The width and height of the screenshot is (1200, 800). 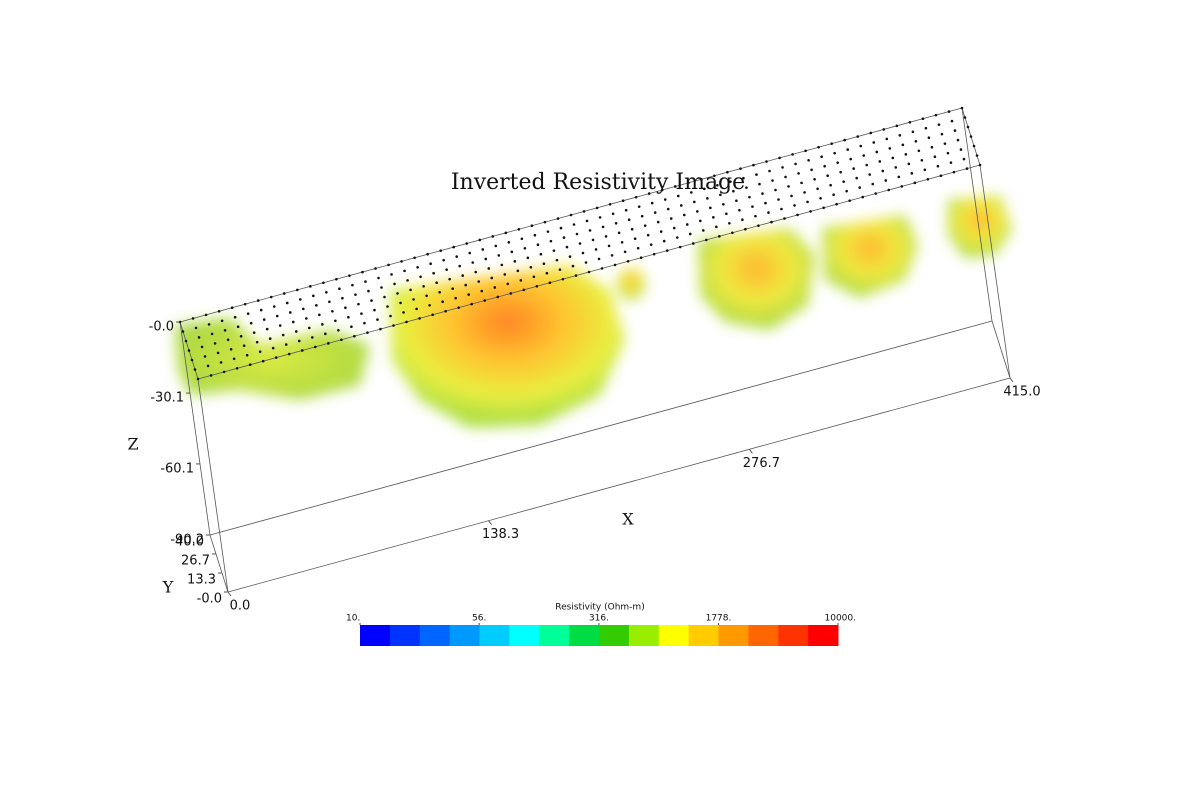 What do you see at coordinates (201, 580) in the screenshot?
I see `y-tick-label: 13.3` at bounding box center [201, 580].